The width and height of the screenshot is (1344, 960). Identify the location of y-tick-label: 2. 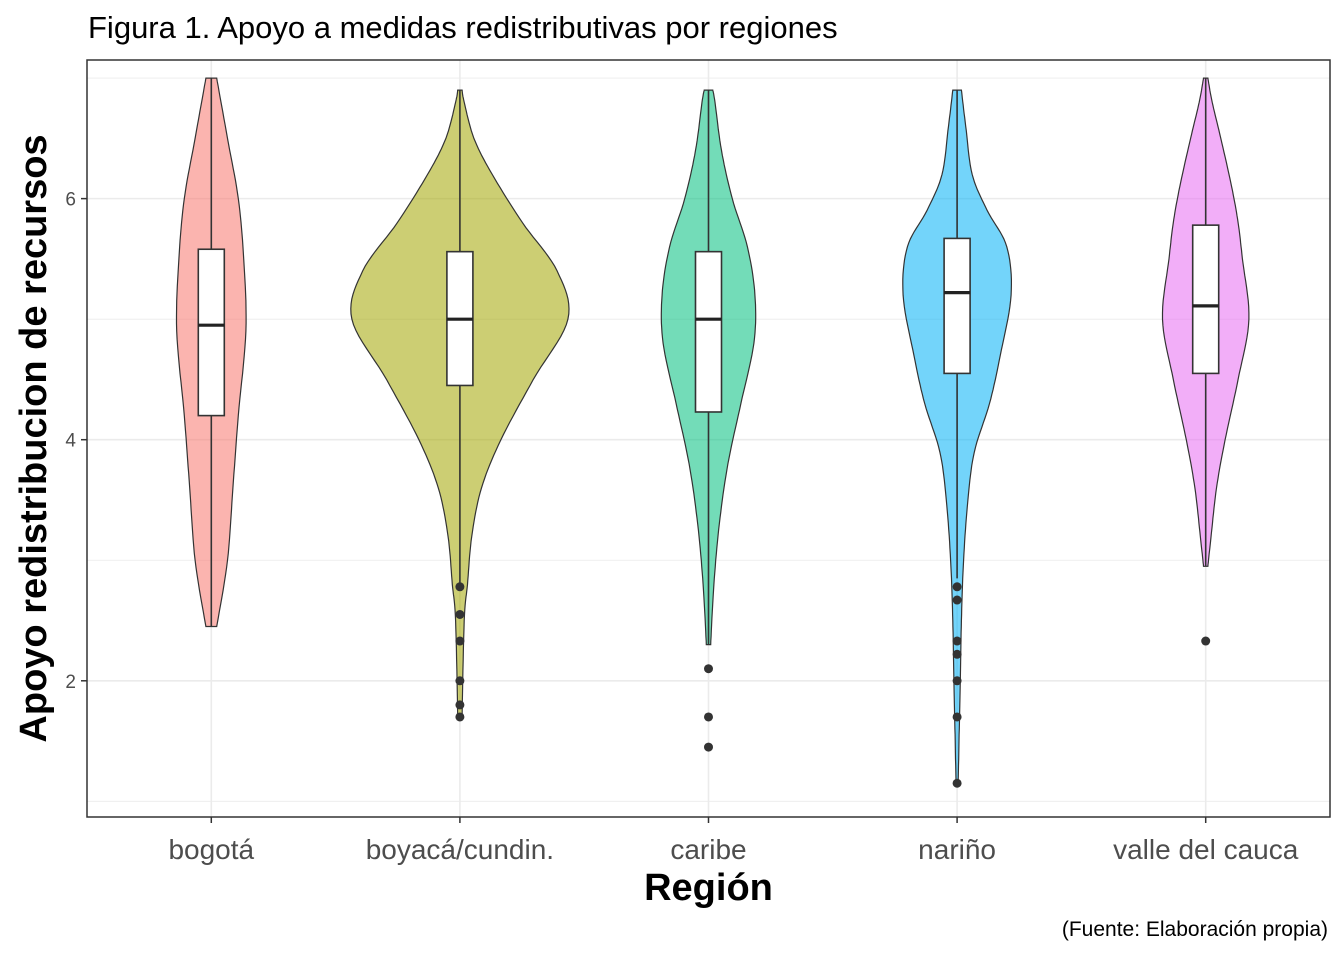
(70, 682).